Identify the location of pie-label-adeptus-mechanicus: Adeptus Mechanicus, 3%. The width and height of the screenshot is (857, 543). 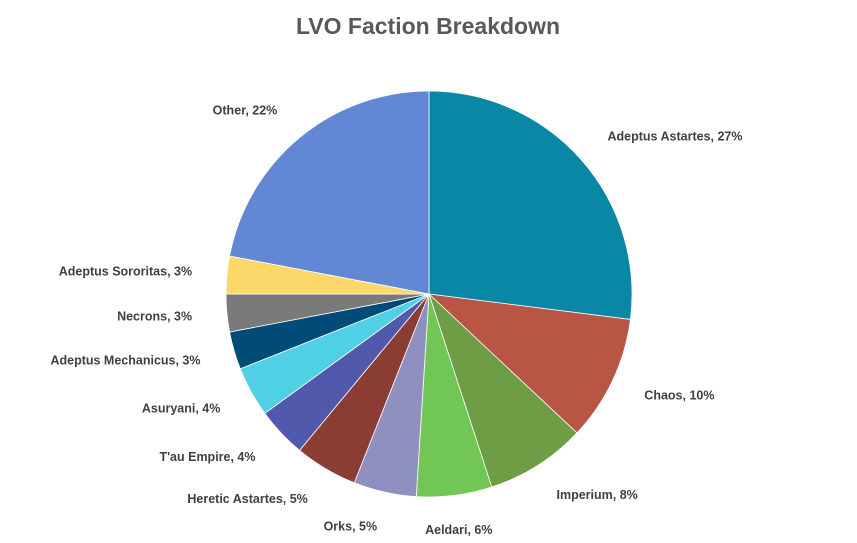
(125, 360).